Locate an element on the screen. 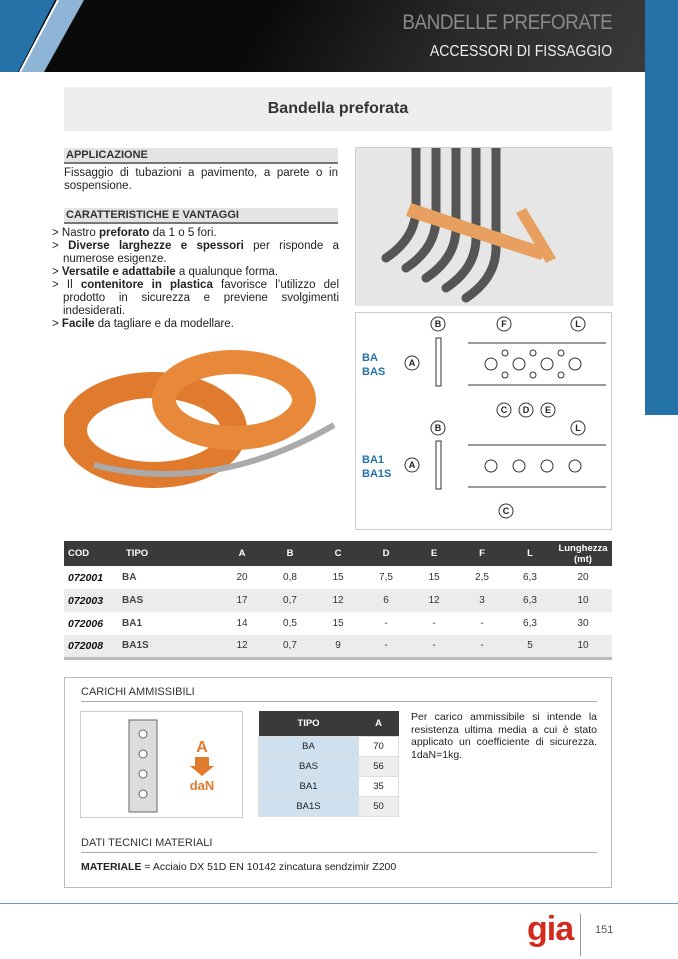  svg-text: F is located at coordinates (504, 324).